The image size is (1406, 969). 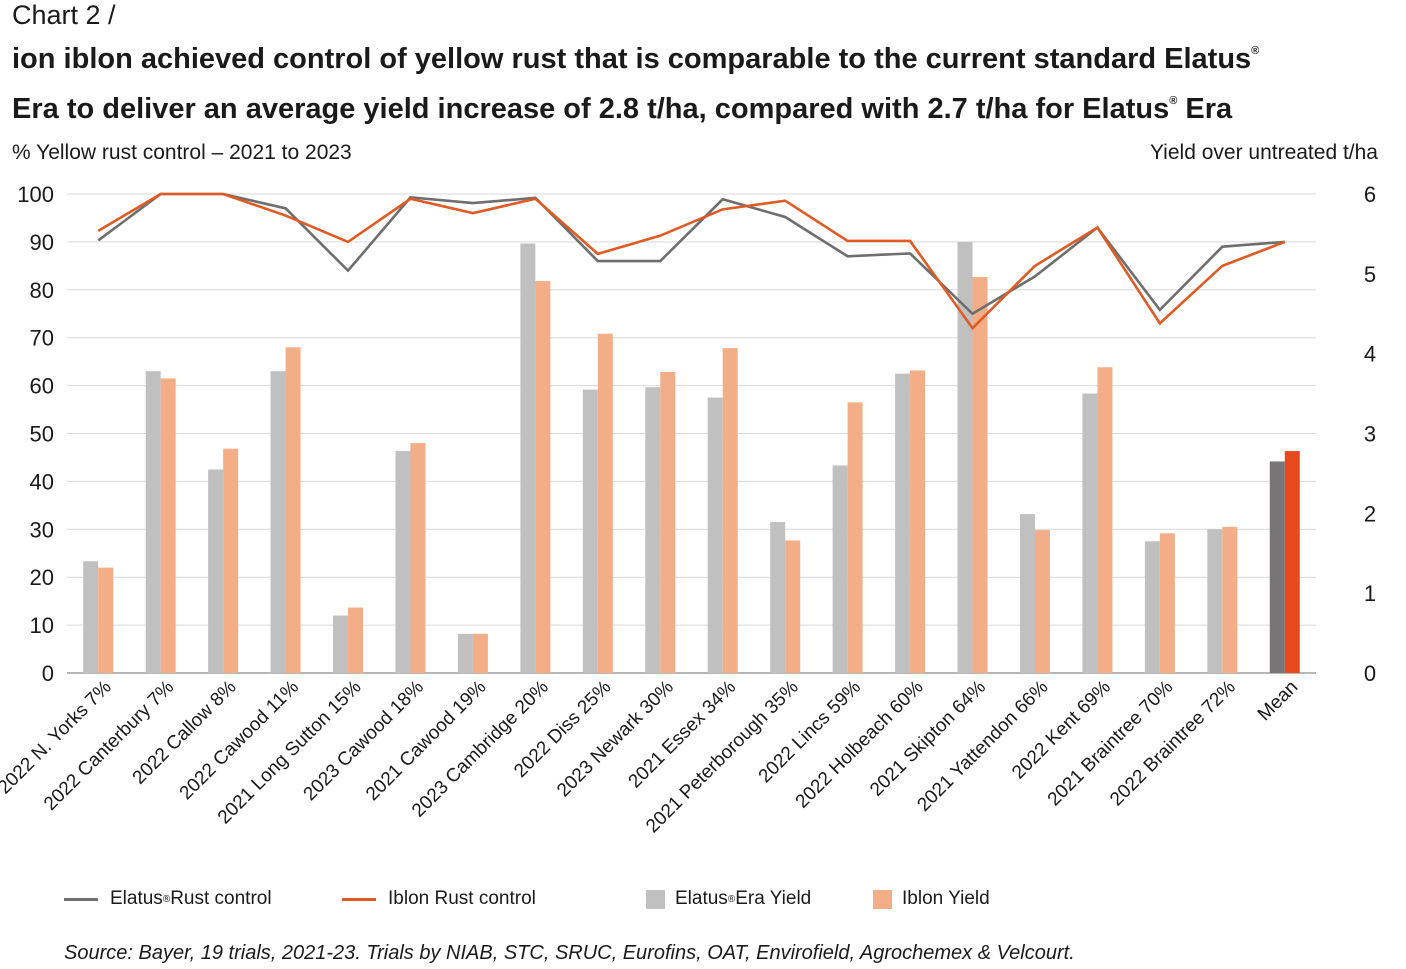 What do you see at coordinates (1370, 274) in the screenshot?
I see `right-tick-label: 5` at bounding box center [1370, 274].